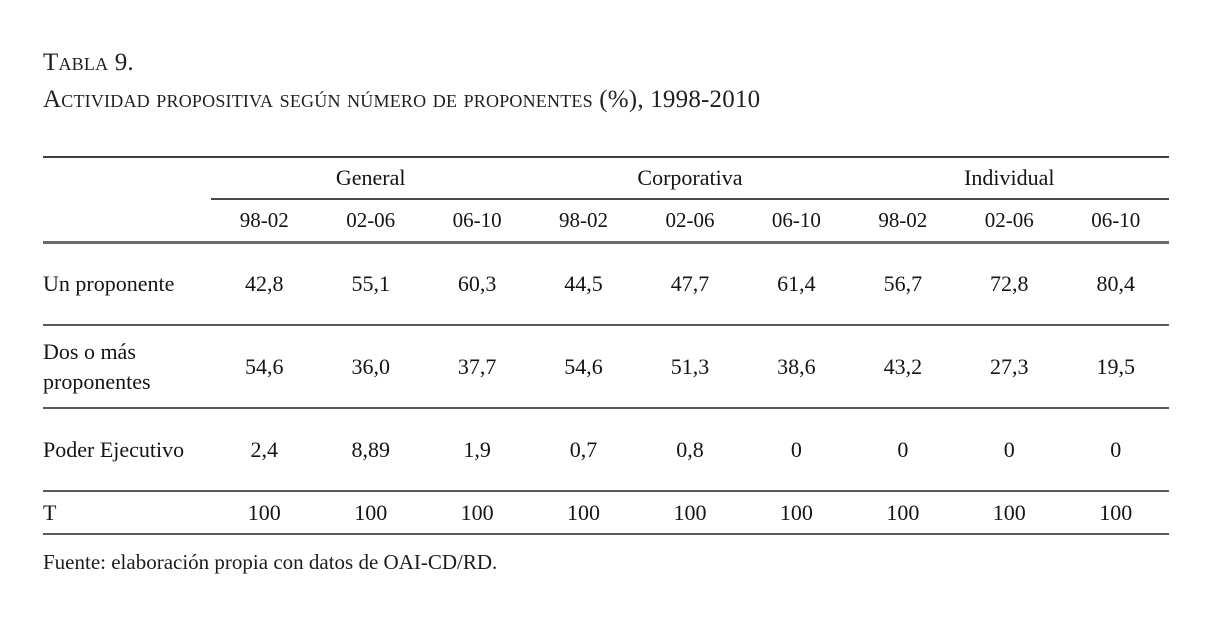  I want to click on value-cell: 0,8, so click(690, 450).